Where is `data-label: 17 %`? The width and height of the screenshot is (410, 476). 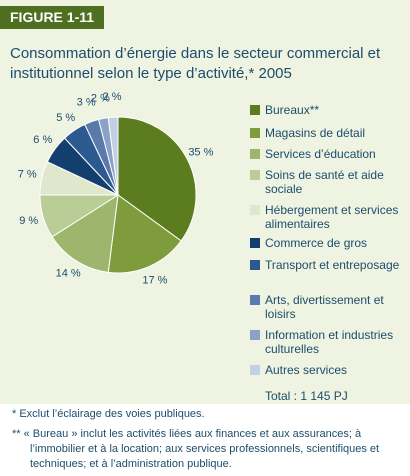 data-label: 17 % is located at coordinates (154, 280).